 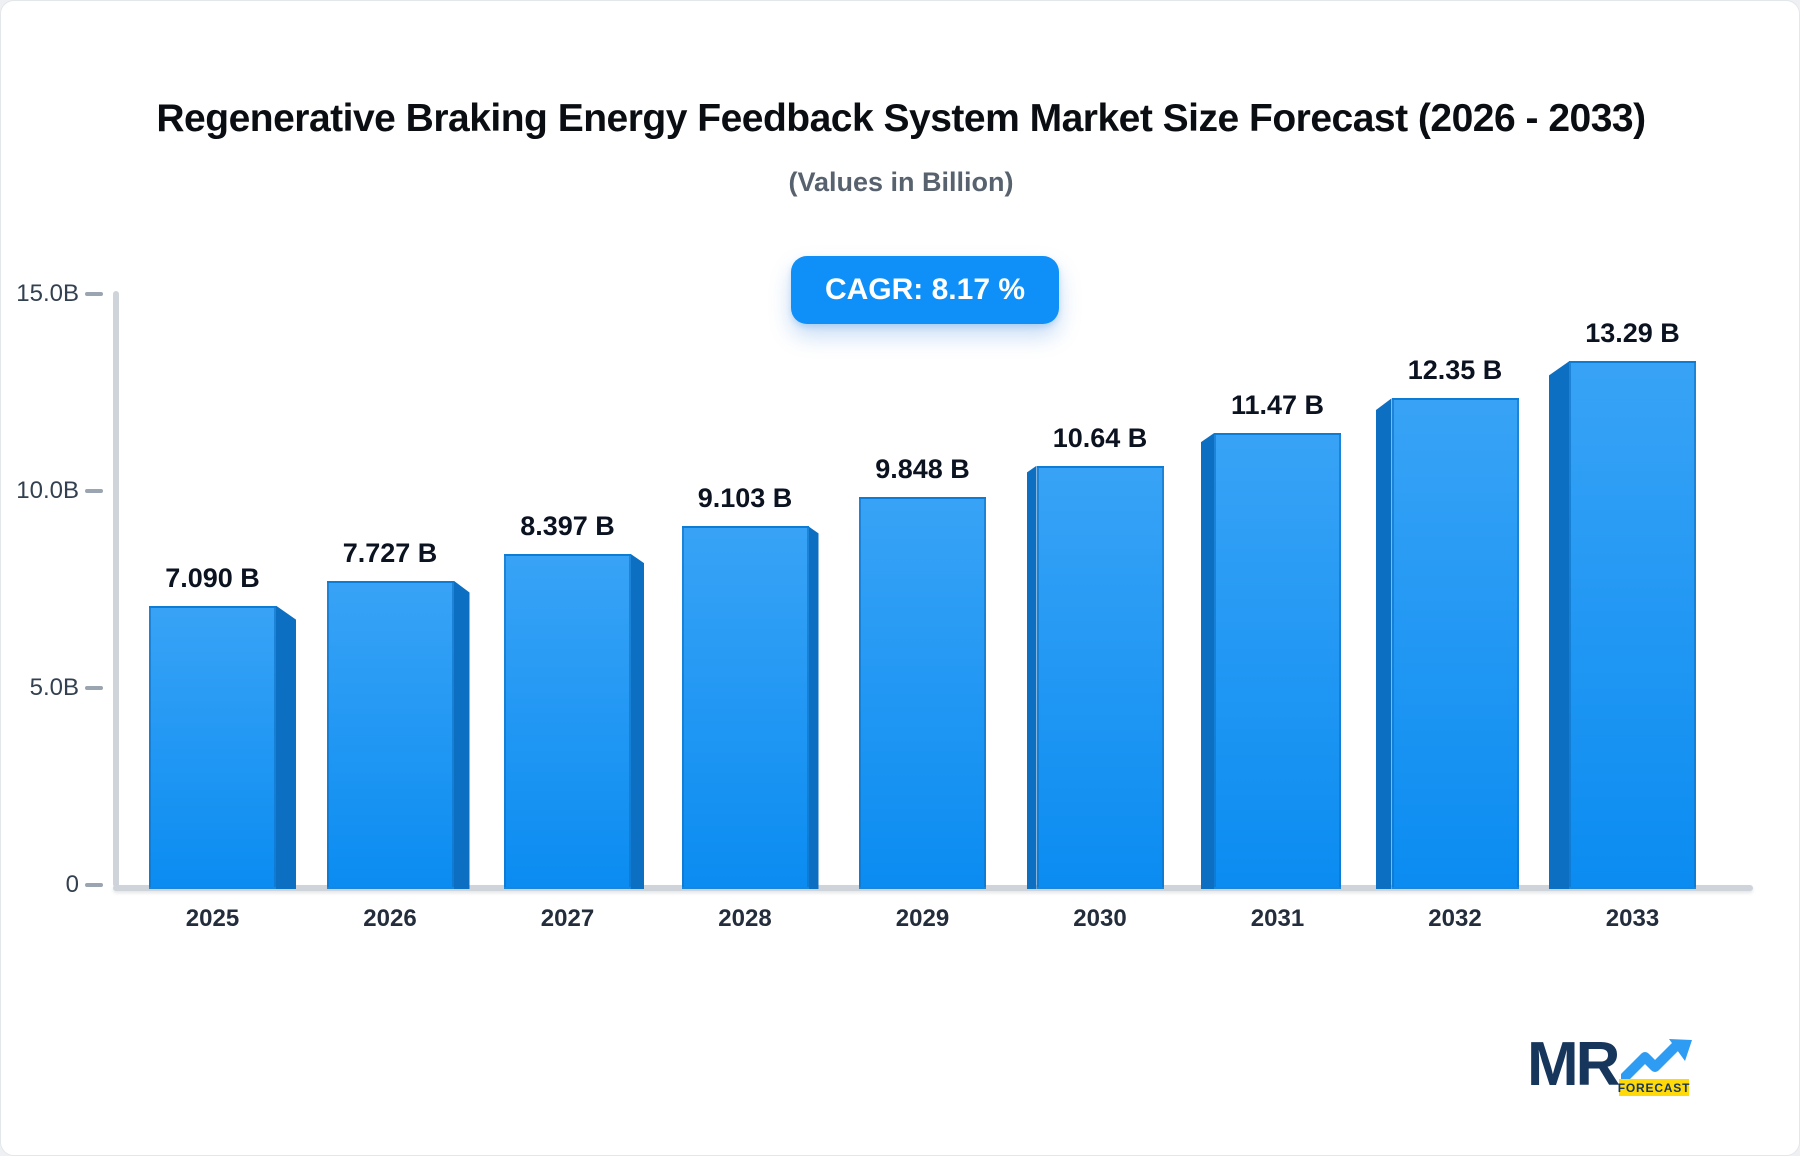 What do you see at coordinates (745, 707) in the screenshot?
I see `bar-2028` at bounding box center [745, 707].